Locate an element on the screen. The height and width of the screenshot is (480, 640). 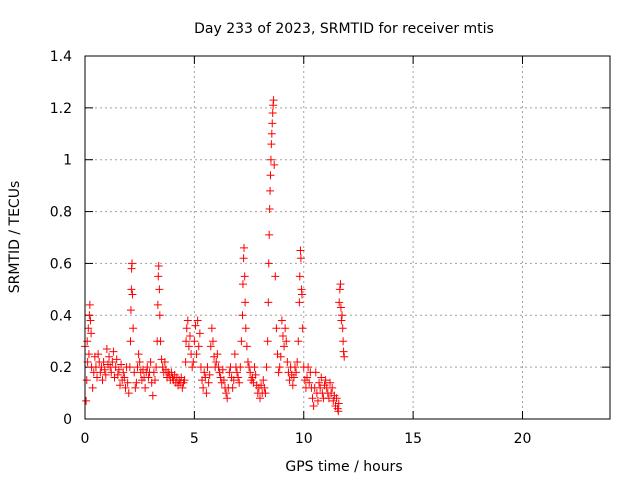
y-tick-label: 1 is located at coordinates (67, 161).